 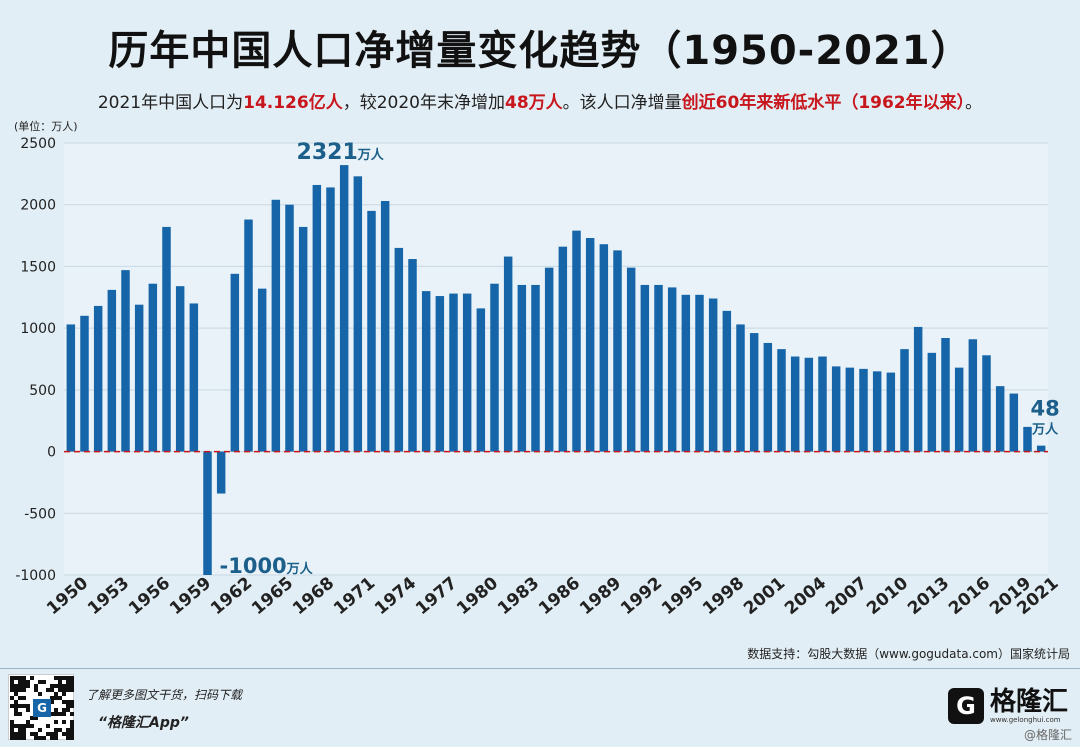 I want to click on y-tick-label: -500, so click(x=40, y=514).